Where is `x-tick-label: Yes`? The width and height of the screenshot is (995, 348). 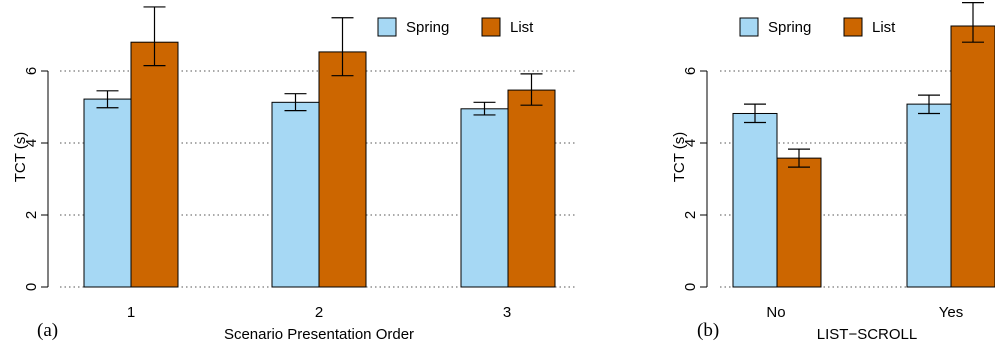 x-tick-label: Yes is located at coordinates (951, 312).